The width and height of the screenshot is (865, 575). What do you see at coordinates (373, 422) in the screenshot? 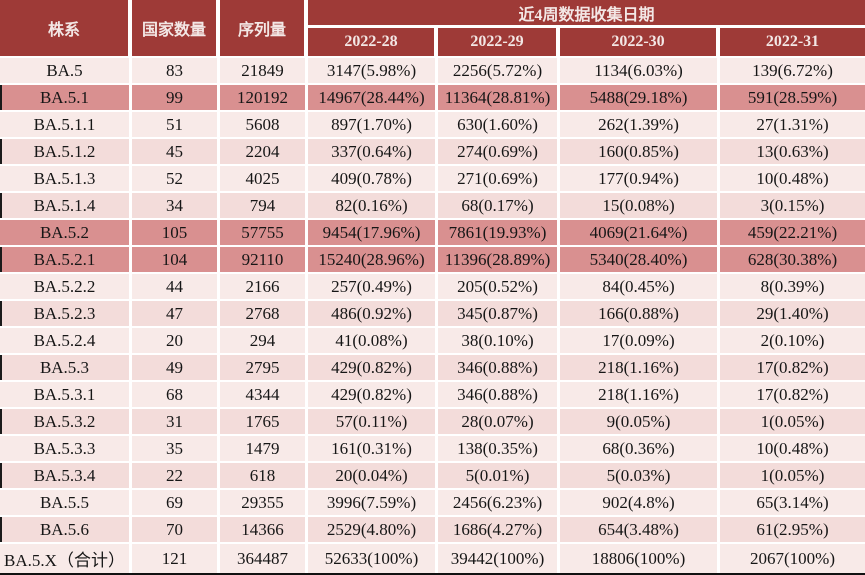
I see `week-value-cell: 57(0.11%)` at bounding box center [373, 422].